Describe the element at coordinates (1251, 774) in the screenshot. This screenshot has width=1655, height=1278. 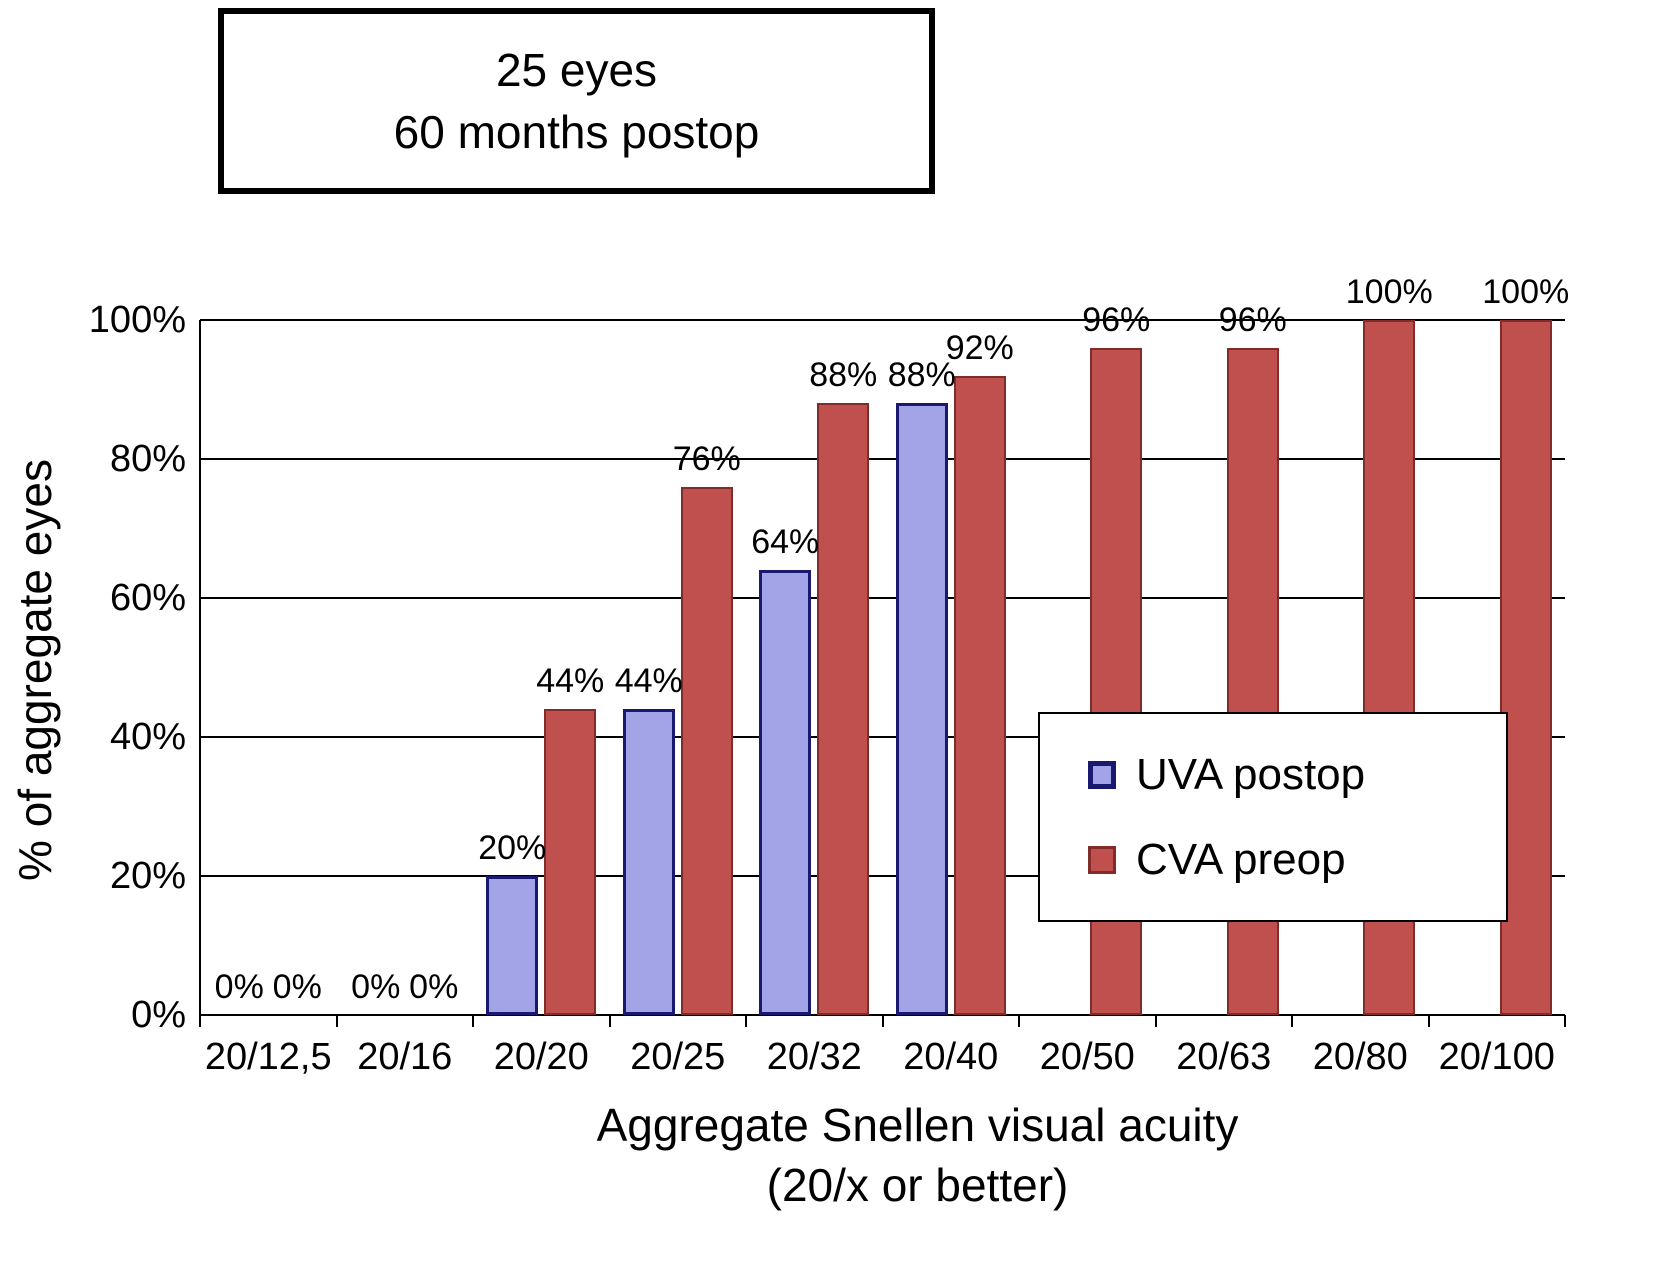
I see `legend-label-uva-postop: UVA postop` at that location.